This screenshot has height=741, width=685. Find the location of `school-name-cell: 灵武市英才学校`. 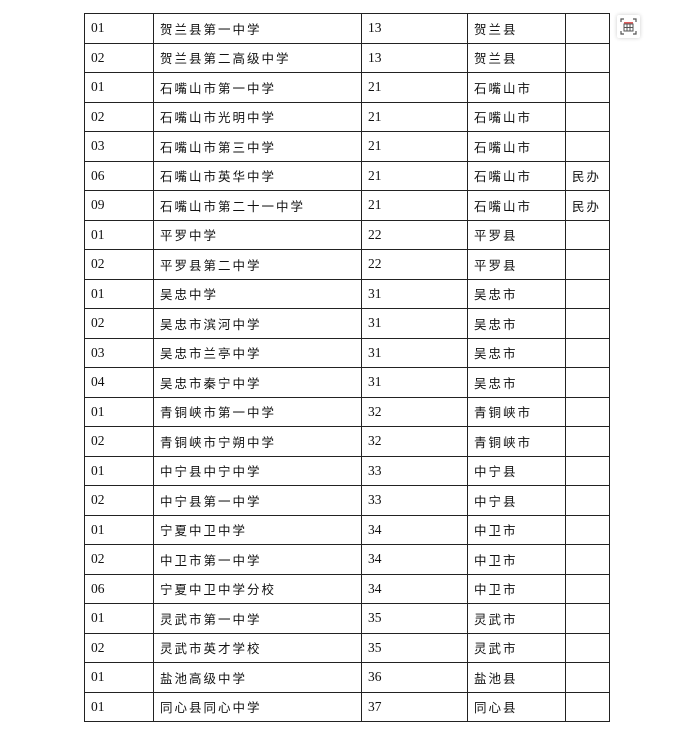

school-name-cell: 灵武市英才学校 is located at coordinates (257, 647).